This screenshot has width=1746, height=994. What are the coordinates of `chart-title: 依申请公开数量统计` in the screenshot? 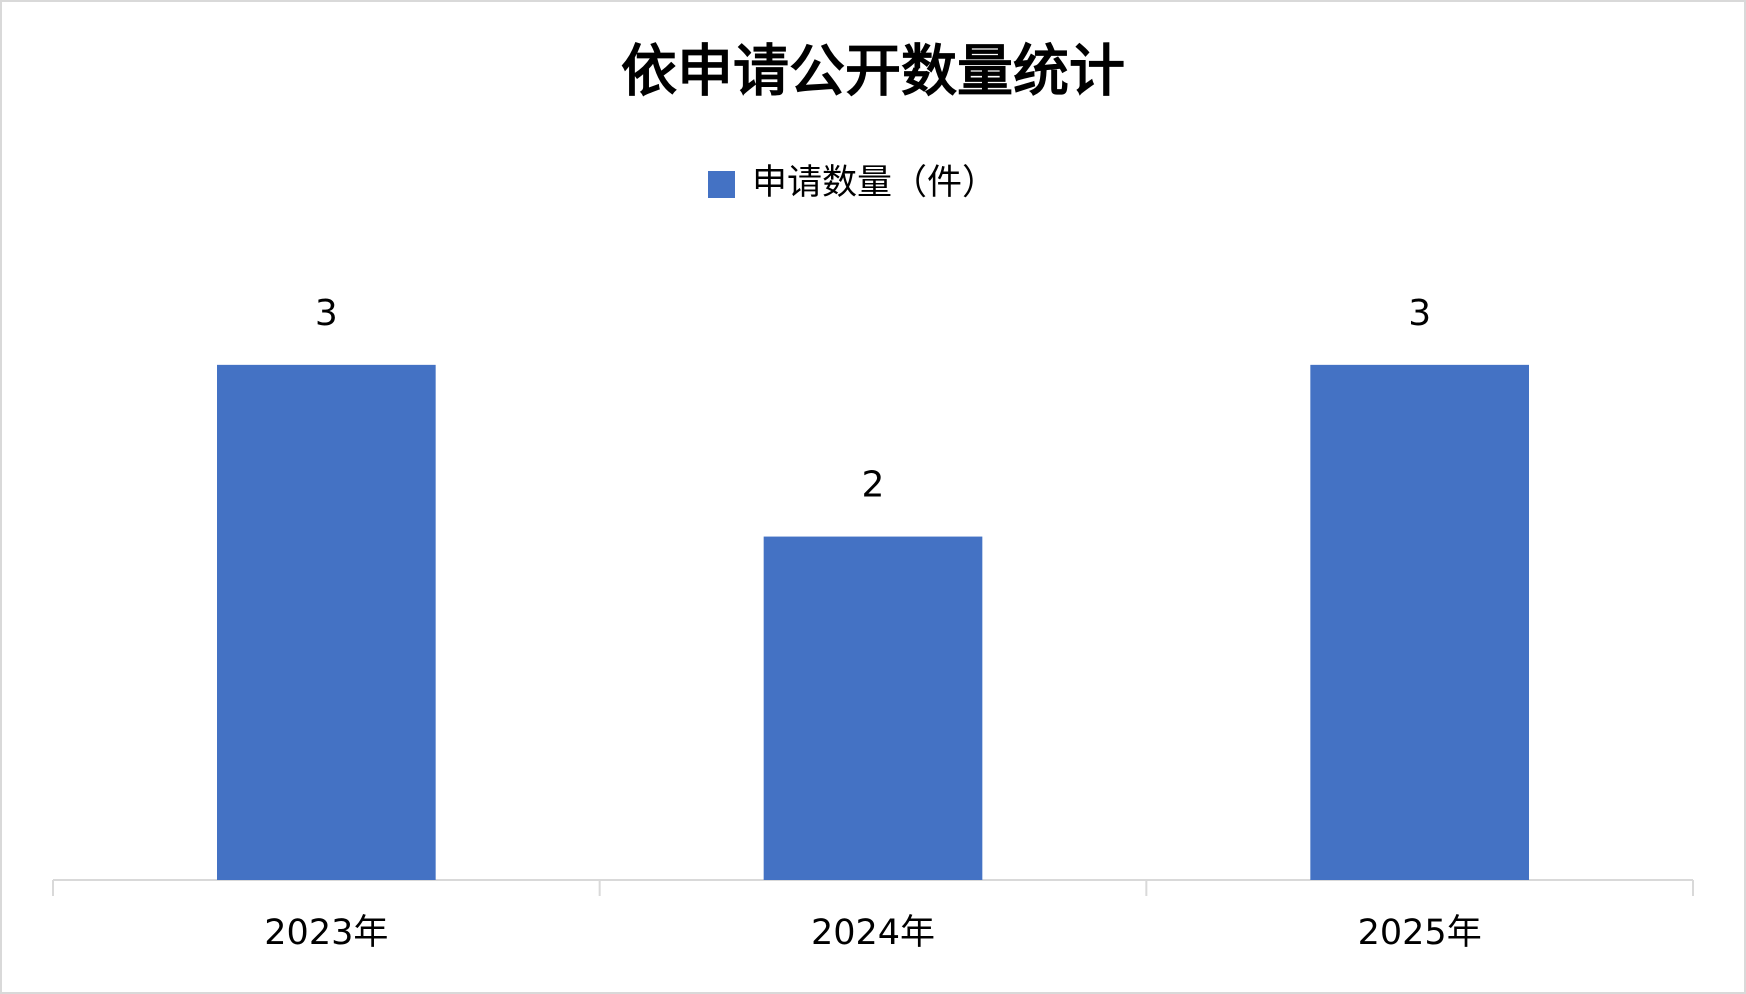 It's located at (873, 72).